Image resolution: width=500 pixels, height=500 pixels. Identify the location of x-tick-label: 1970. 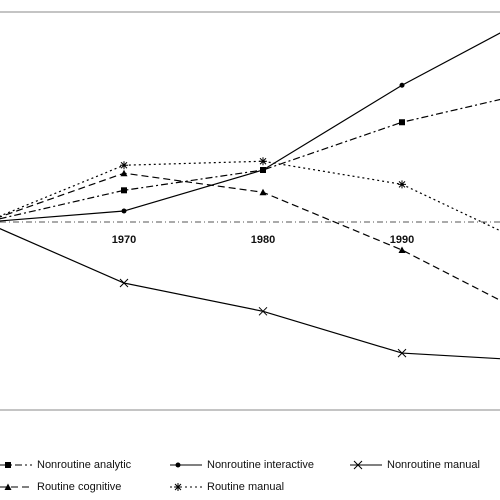
(124, 240).